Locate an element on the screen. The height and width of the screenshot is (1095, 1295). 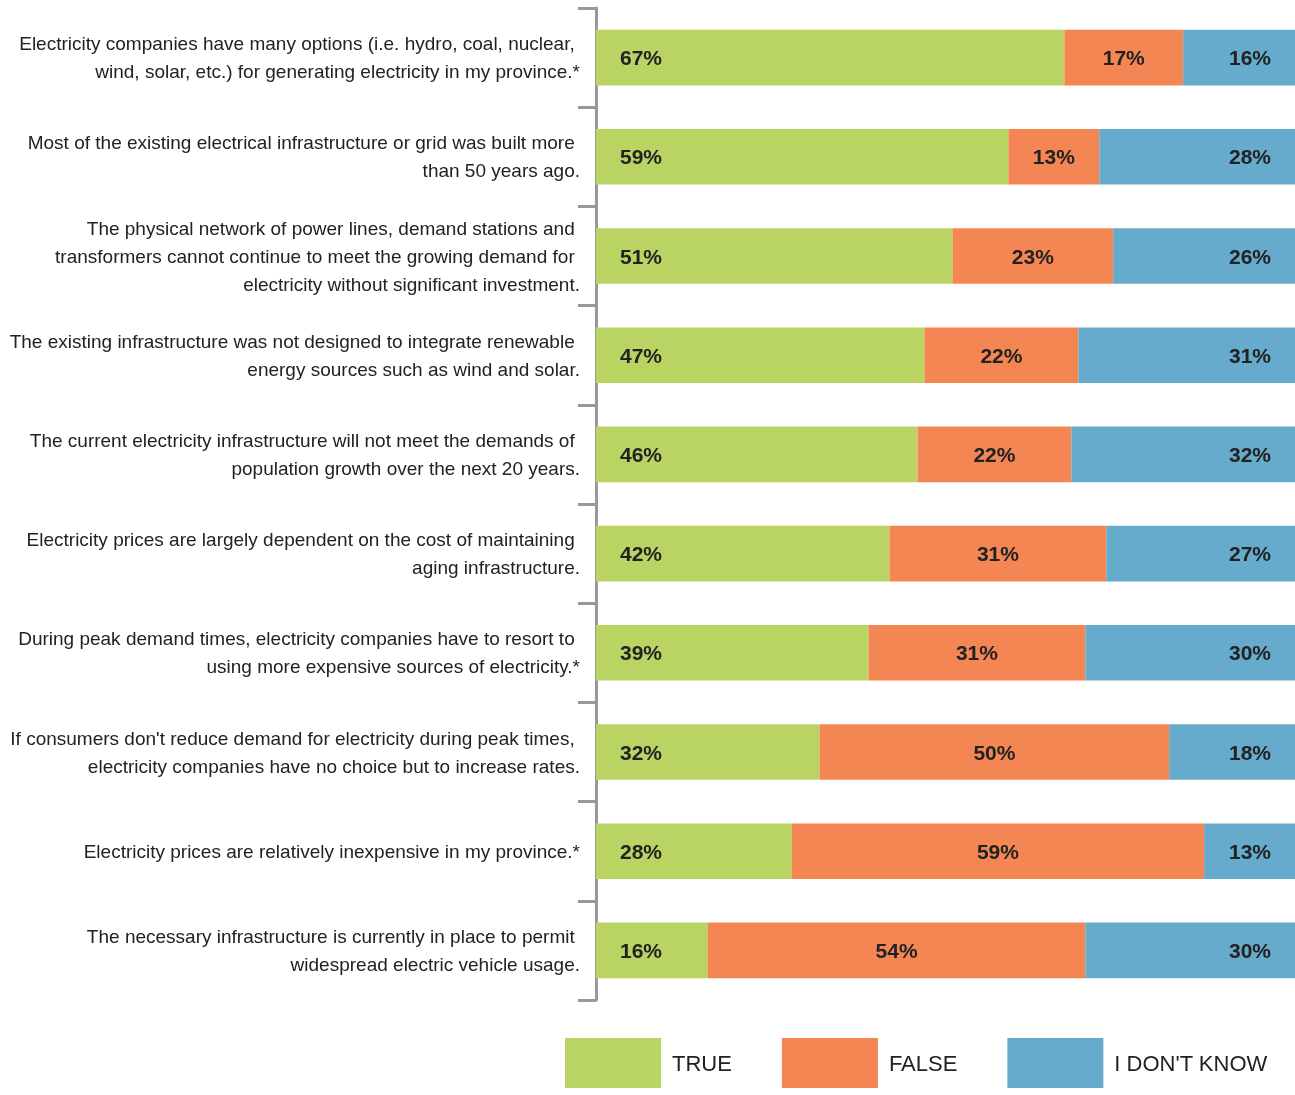
data-label: 17% is located at coordinates (1124, 58).